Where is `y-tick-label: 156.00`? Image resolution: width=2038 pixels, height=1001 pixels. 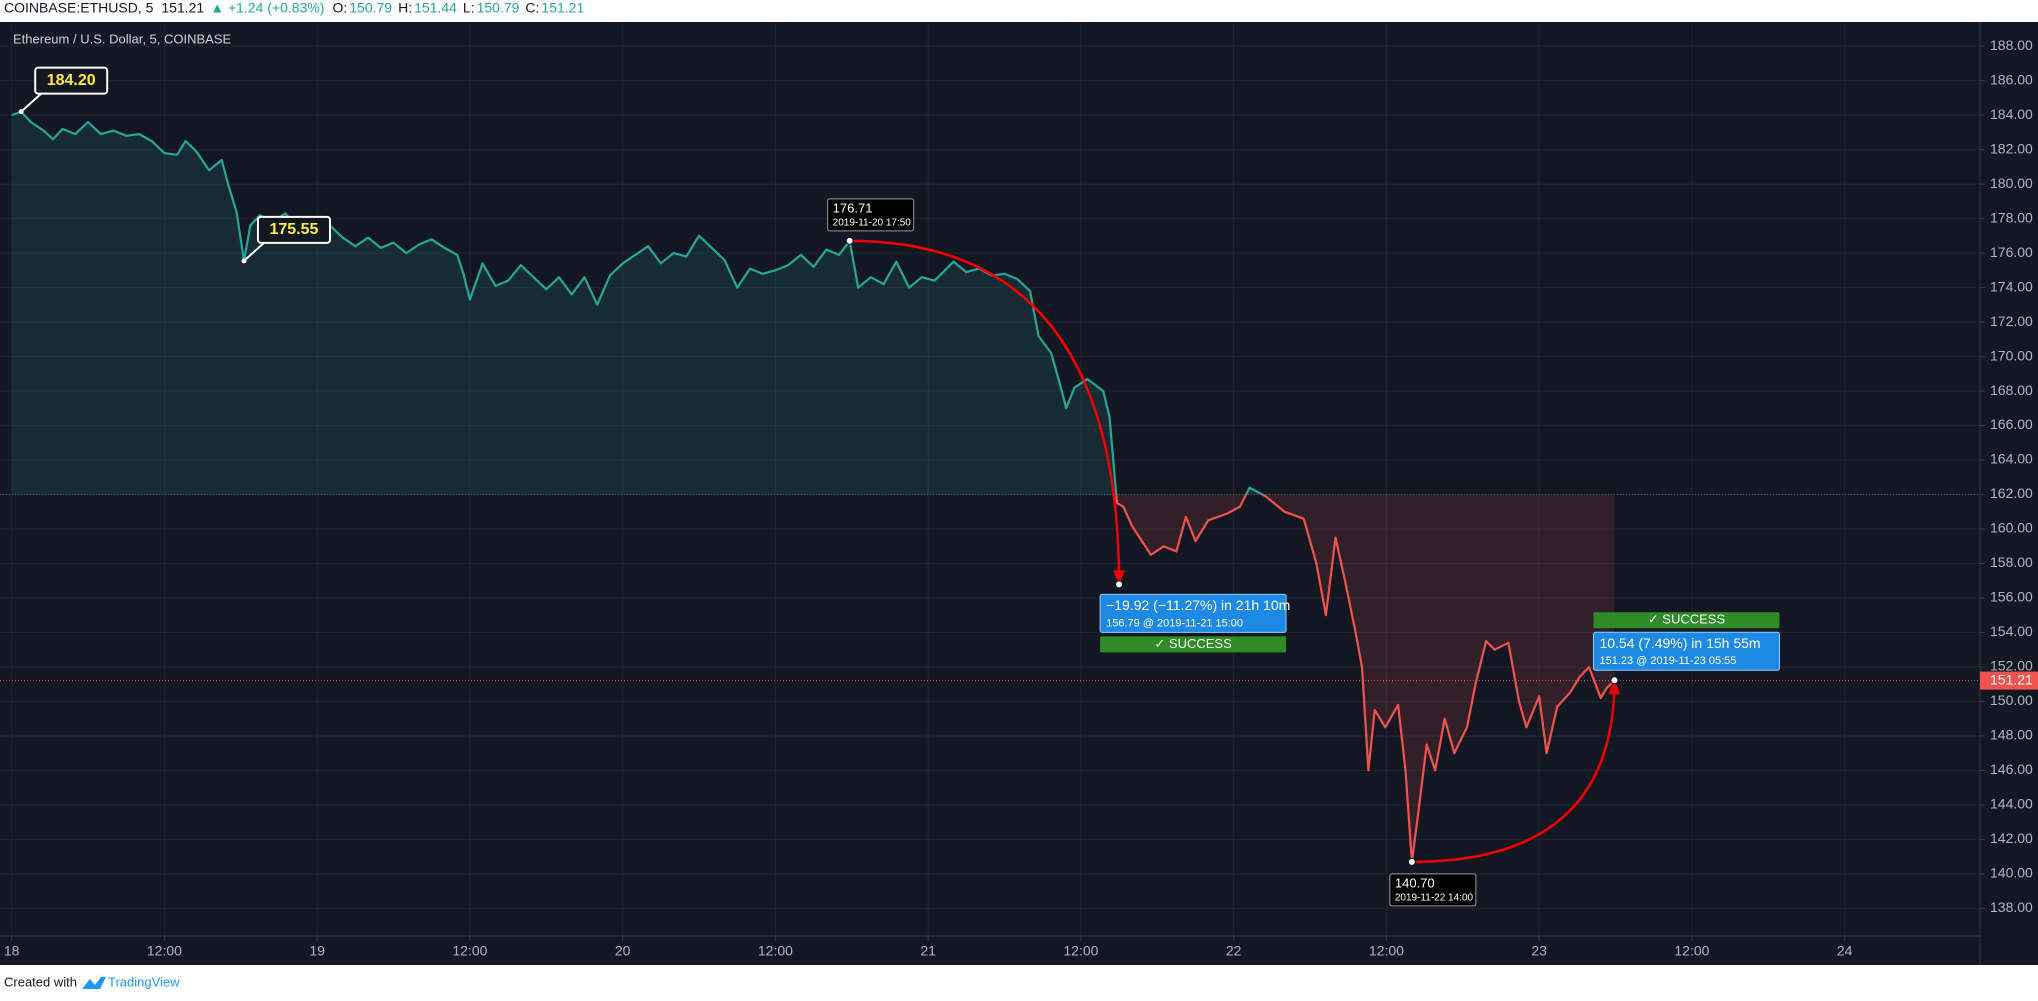 y-tick-label: 156.00 is located at coordinates (2011, 597).